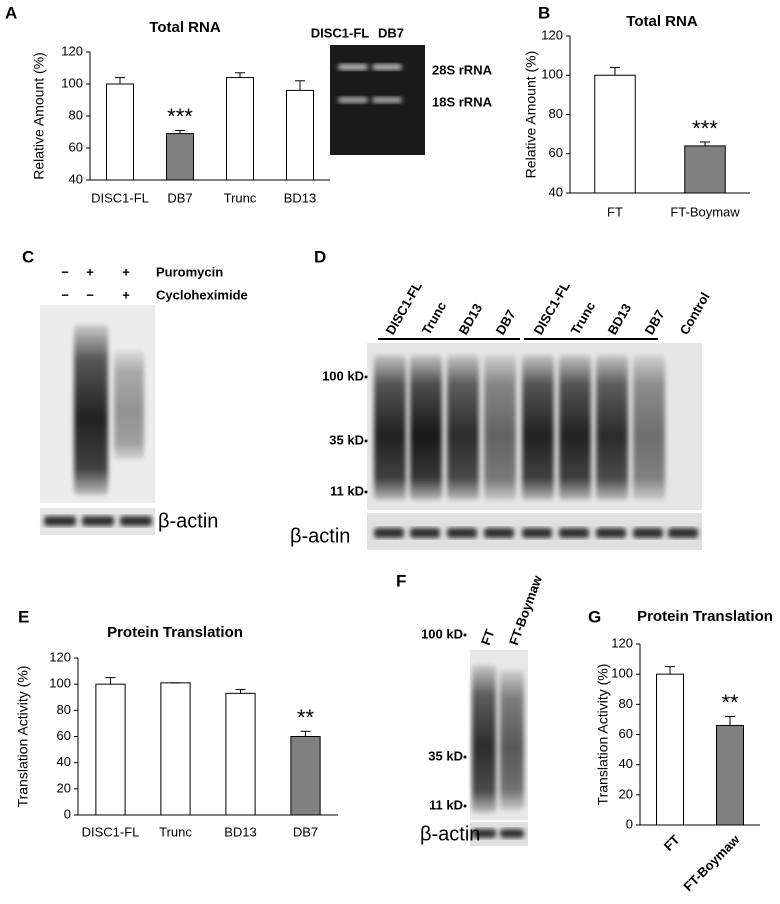 This screenshot has height=904, width=780. What do you see at coordinates (189, 271) in the screenshot?
I see `treatment-name: Puromycin` at bounding box center [189, 271].